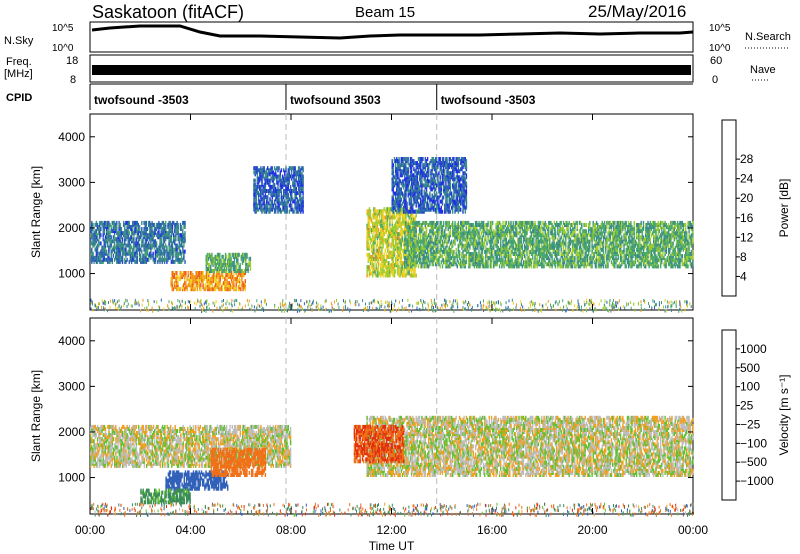  What do you see at coordinates (720, 48) in the screenshot?
I see `noise-right-tick-bottom: 10^0` at bounding box center [720, 48].